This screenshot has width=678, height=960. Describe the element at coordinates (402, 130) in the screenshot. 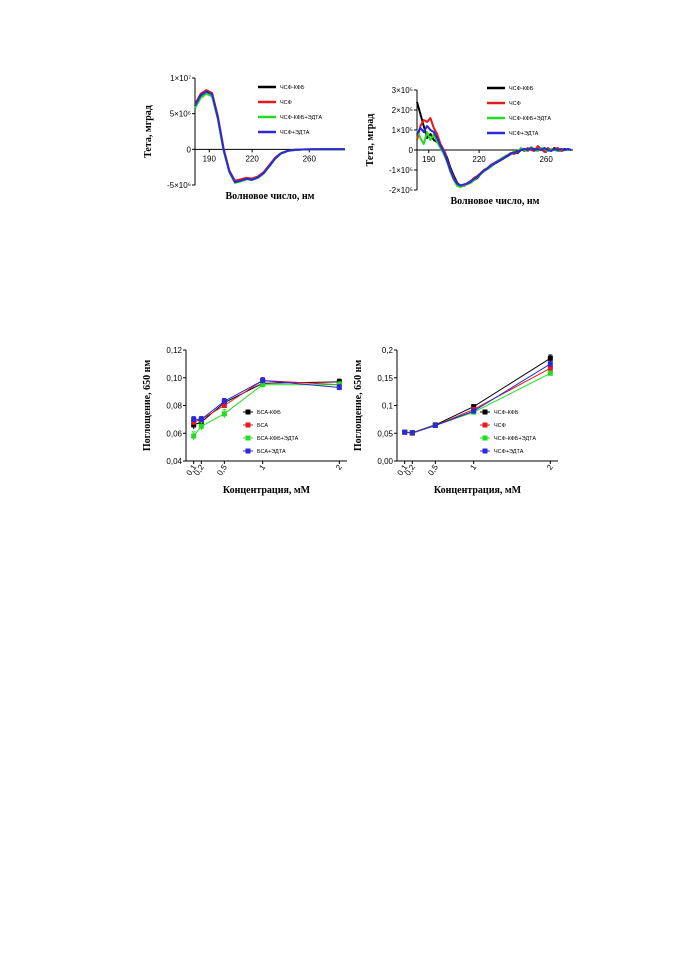

I see `y-tick-label: 1×10⁵` at that location.